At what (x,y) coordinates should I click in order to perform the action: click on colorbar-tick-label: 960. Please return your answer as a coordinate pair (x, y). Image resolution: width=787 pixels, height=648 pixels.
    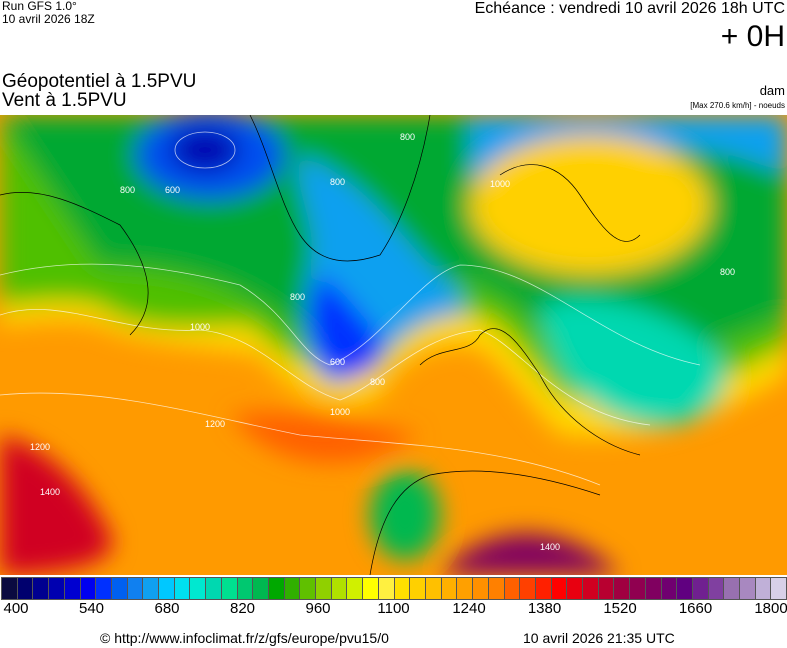
    Looking at the image, I should click on (318, 608).